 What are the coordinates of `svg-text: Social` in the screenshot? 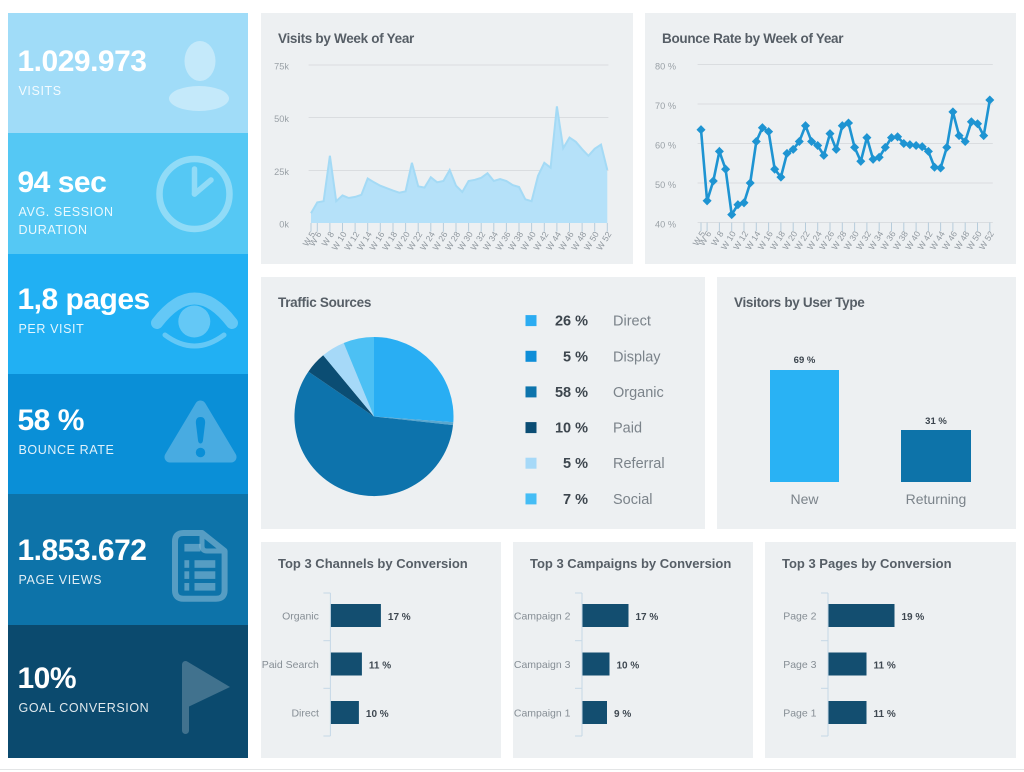 It's located at (633, 500).